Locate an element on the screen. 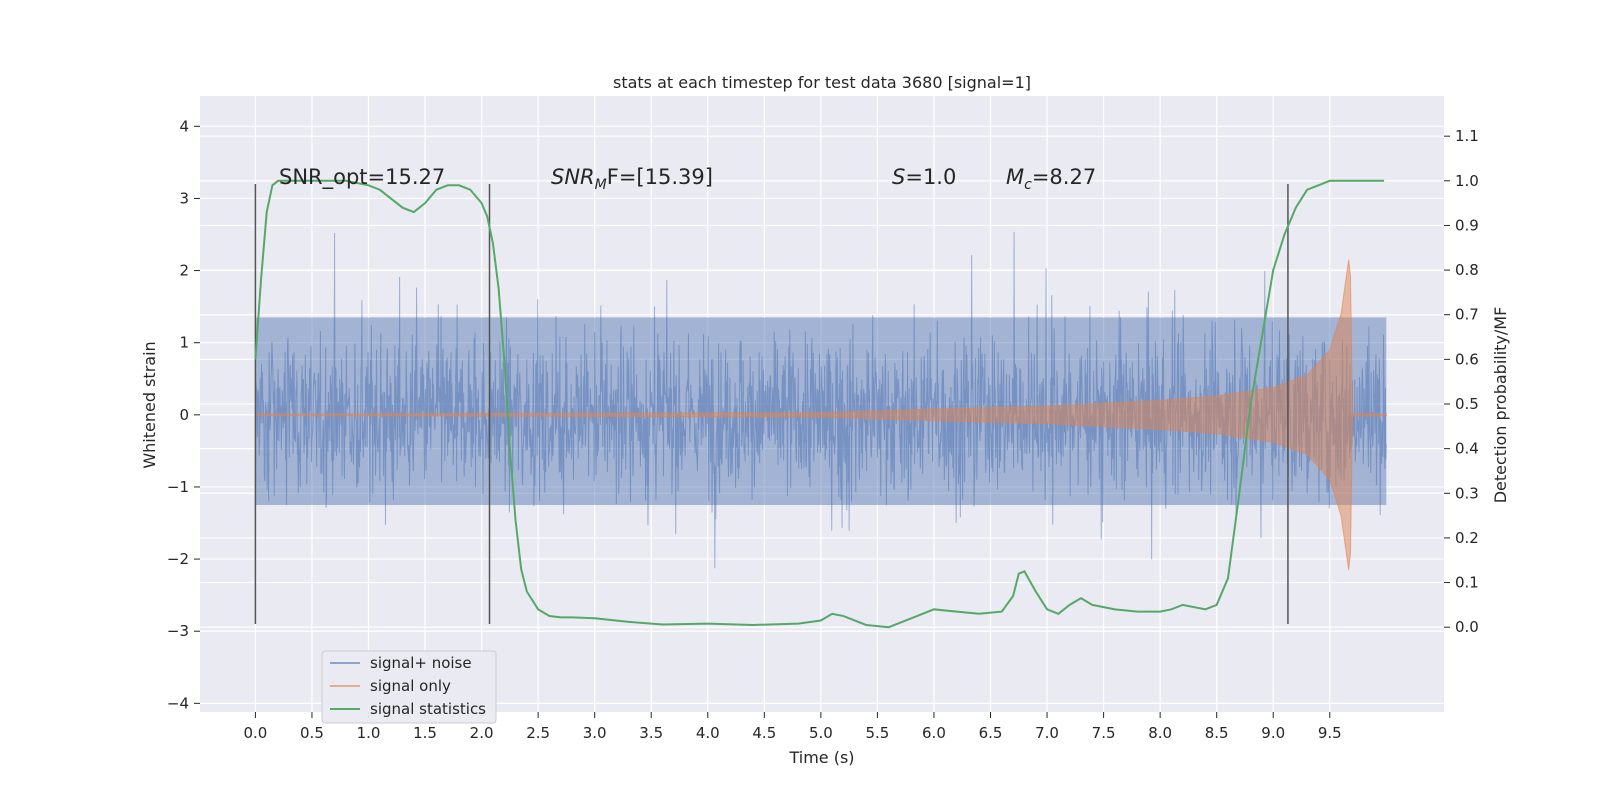 Image resolution: width=1600 pixels, height=800 pixels. annotation-s: S=1.0 is located at coordinates (924, 177).